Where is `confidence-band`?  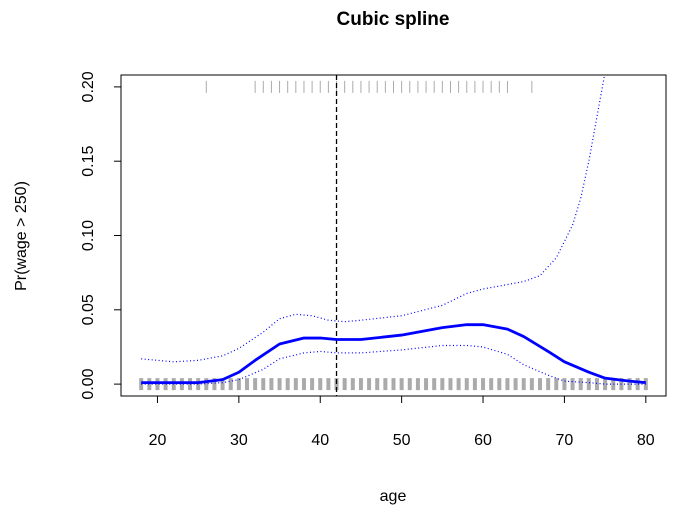
confidence-band is located at coordinates (393, 364).